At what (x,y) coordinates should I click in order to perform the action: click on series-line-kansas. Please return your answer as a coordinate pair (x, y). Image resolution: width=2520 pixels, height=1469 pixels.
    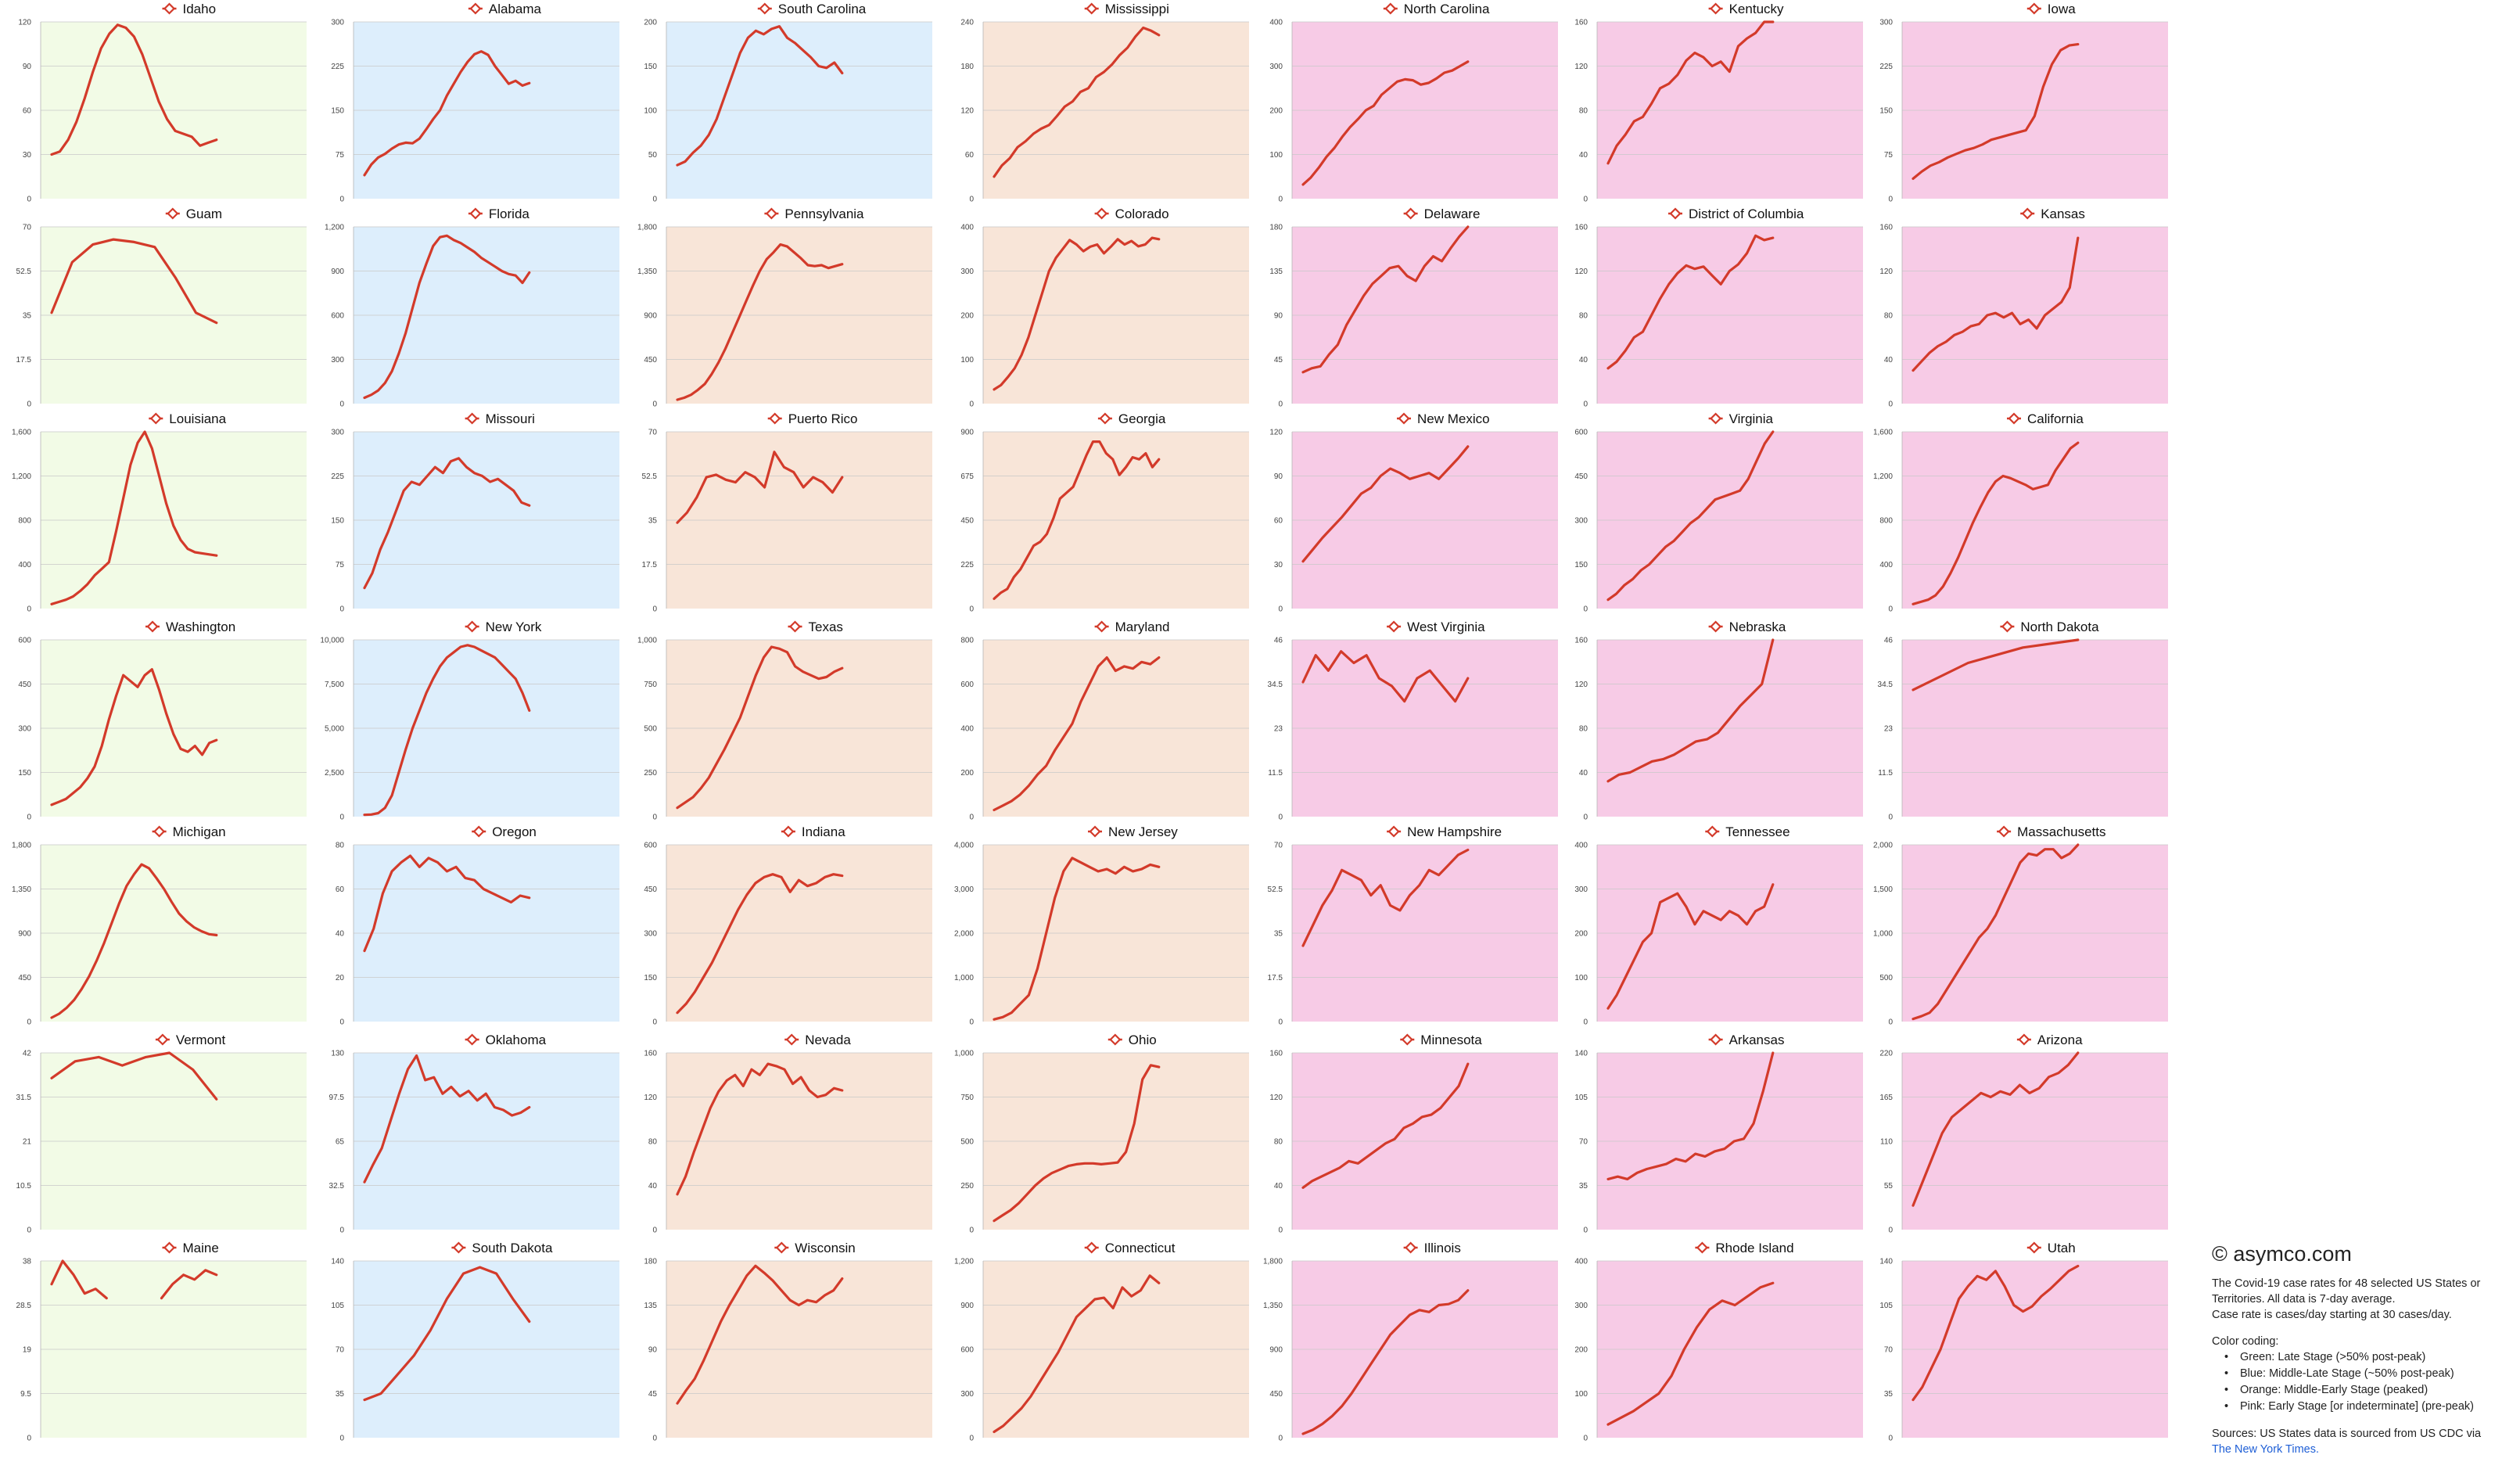
    Looking at the image, I should click on (1996, 304).